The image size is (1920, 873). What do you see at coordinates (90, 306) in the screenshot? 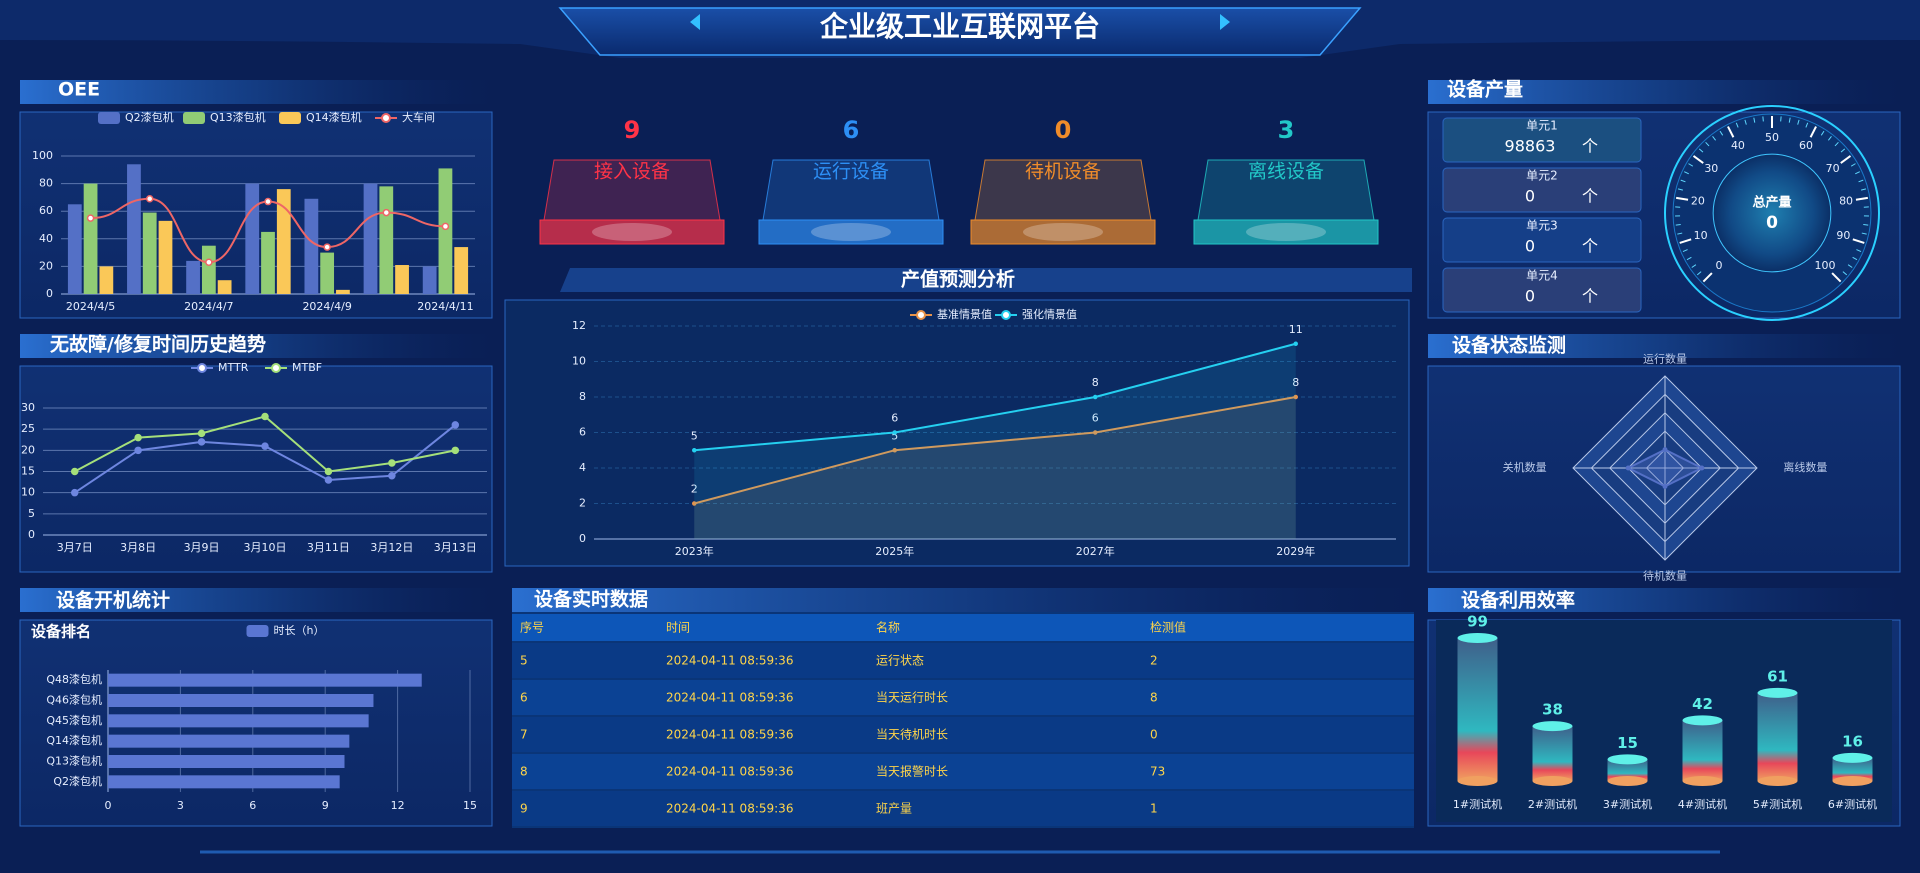
I see `x-tick-label: 2024/4/5` at bounding box center [90, 306].